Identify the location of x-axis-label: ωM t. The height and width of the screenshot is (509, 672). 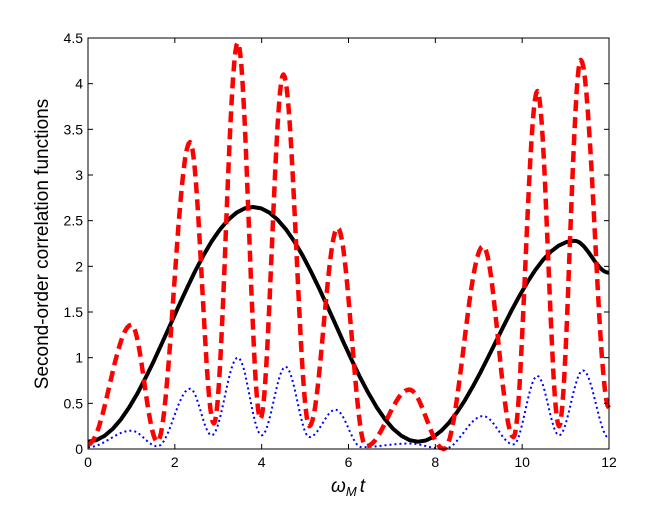
(348, 487).